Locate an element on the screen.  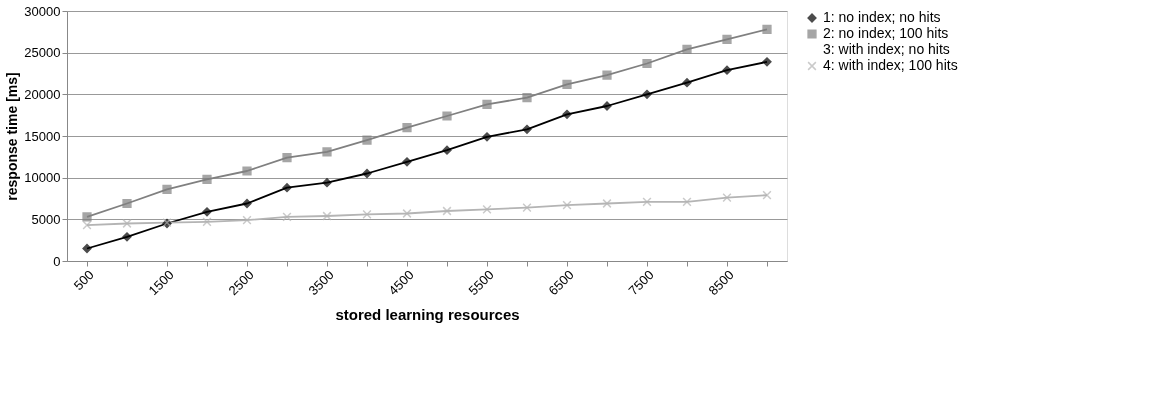
legend-label: 2: no index; 100 hits is located at coordinates (886, 33).